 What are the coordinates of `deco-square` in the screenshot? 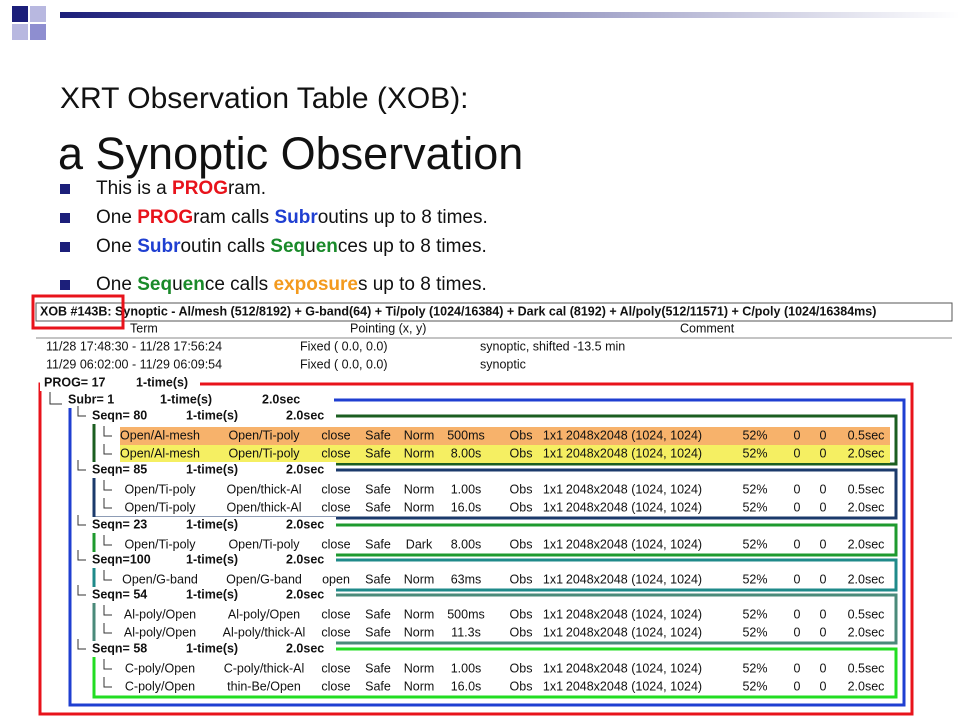 It's located at (38, 14).